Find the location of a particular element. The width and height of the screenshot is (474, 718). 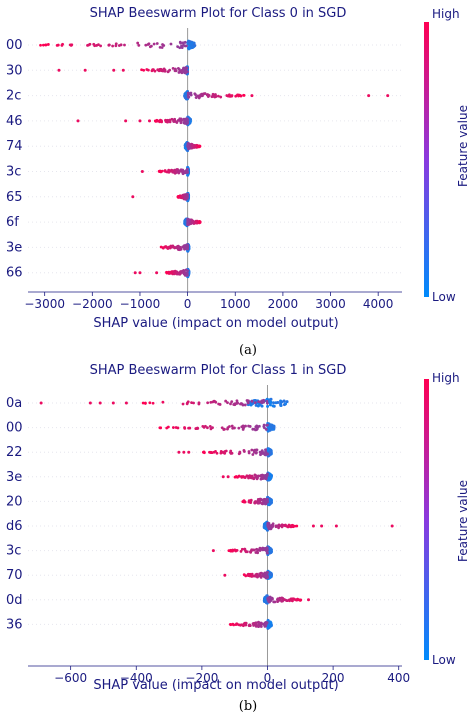

feature-label: 3c is located at coordinates (13, 551).